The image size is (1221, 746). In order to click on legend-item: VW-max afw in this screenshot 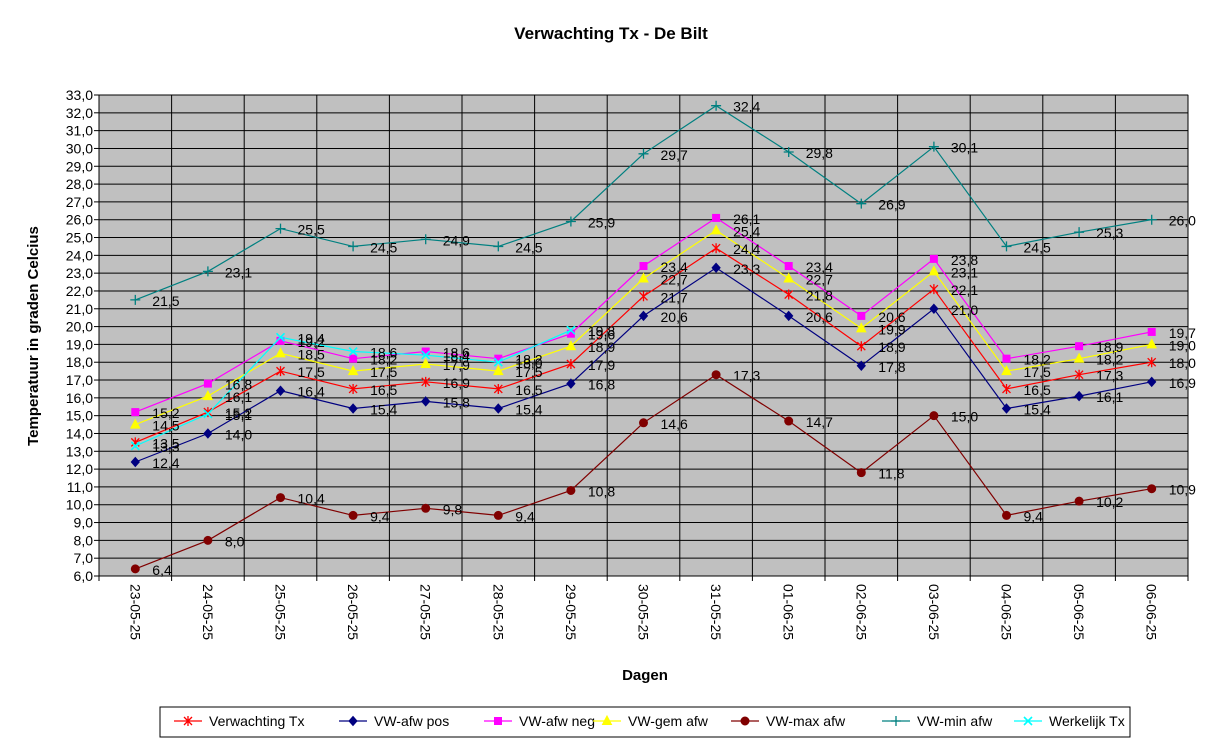, I will do `click(788, 721)`.